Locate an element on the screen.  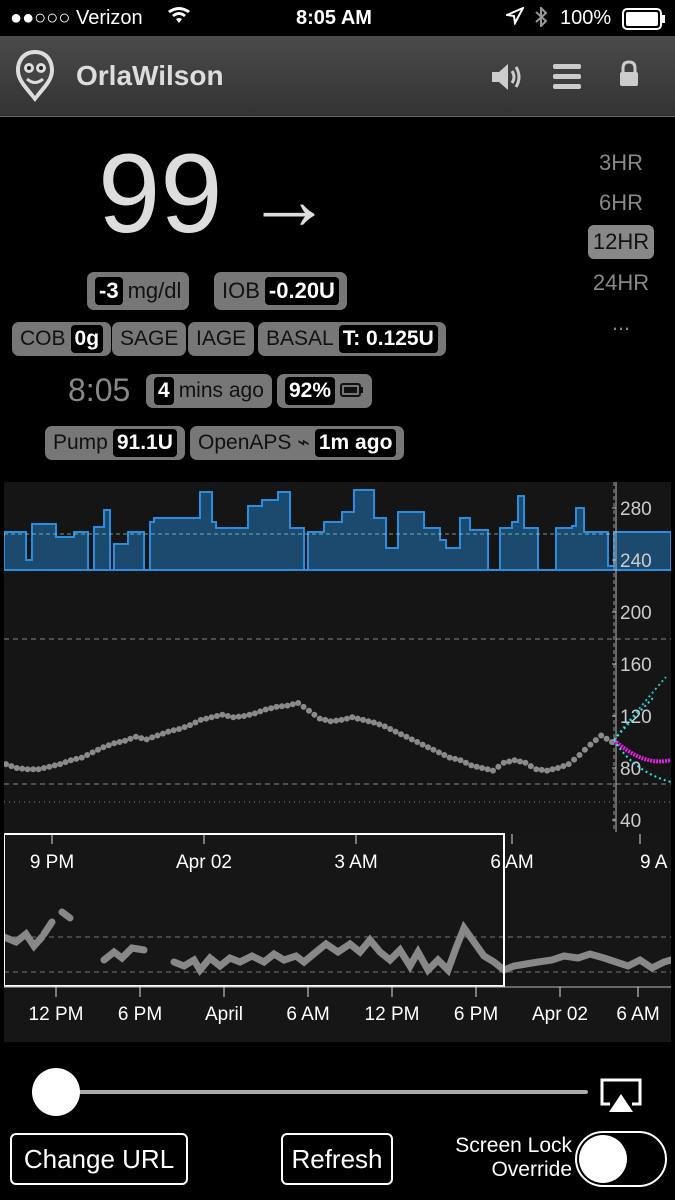
app-header: OrlaWilson is located at coordinates (337, 76).